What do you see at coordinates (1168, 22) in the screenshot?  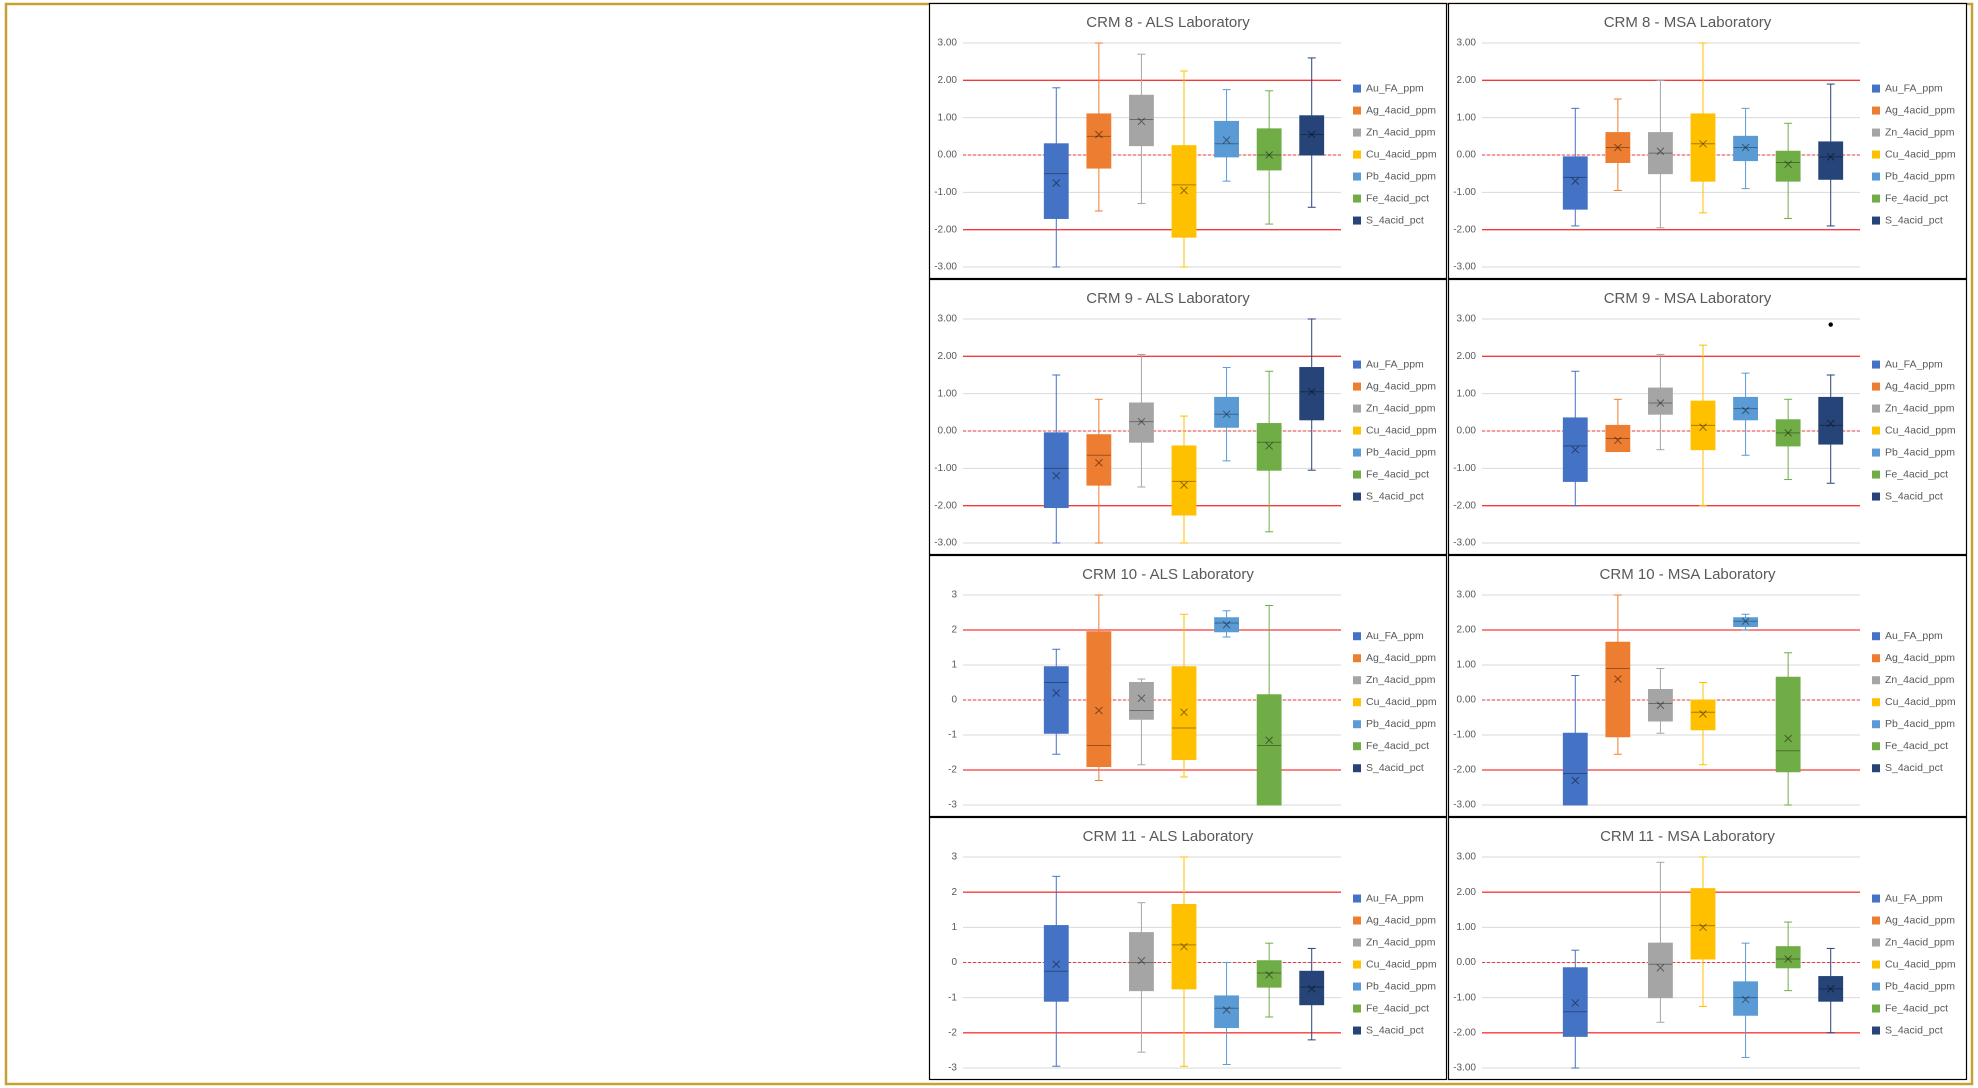 I see `chart-title: CRM 8 - ALS Laboratory` at bounding box center [1168, 22].